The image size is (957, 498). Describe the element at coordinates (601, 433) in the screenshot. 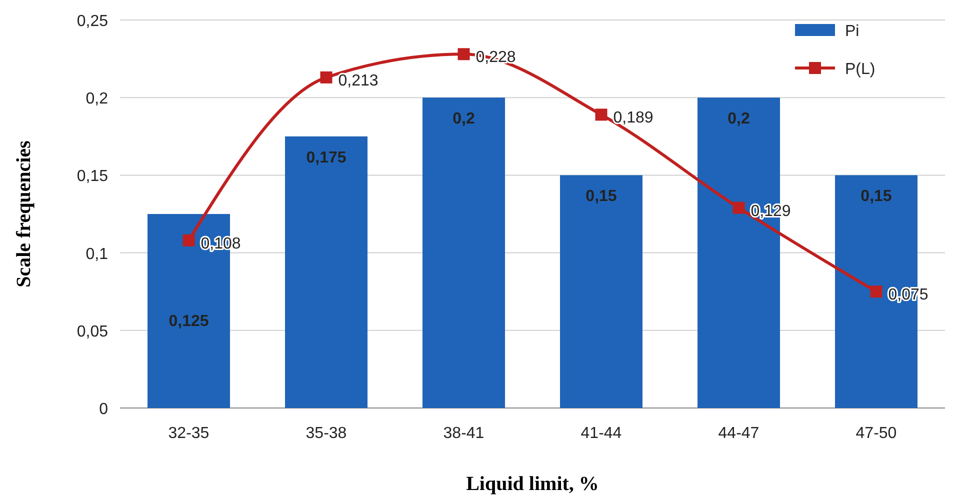

I see `x-tick-label: 41-44` at that location.